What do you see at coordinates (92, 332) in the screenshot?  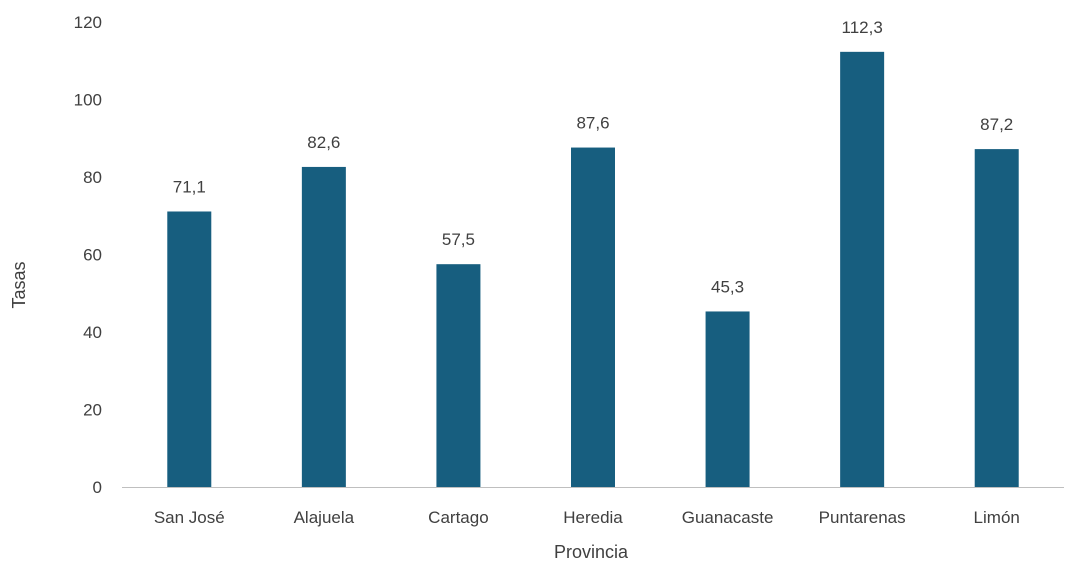 I see `y-tick-label: 40` at bounding box center [92, 332].